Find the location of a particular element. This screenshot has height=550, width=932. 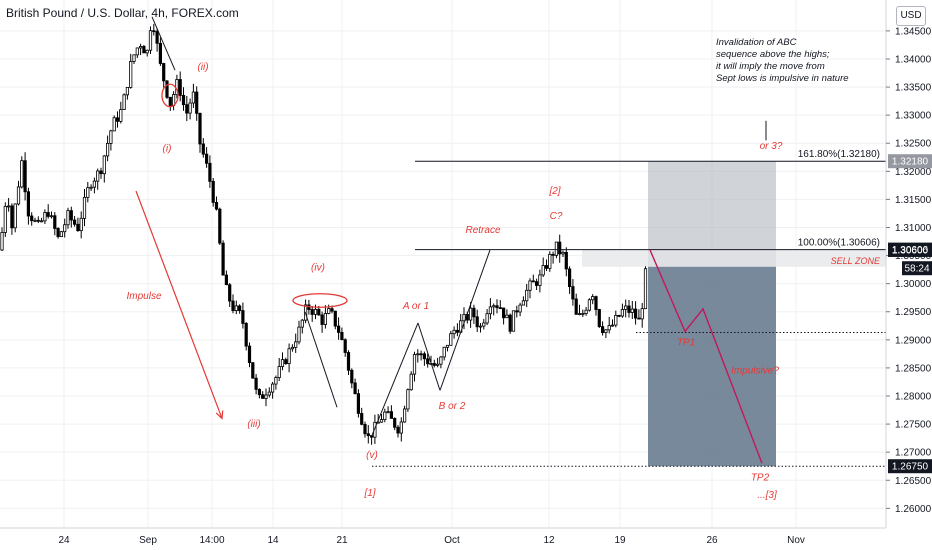

fib-100-label: 100.00%(1.30606) is located at coordinates (839, 243).